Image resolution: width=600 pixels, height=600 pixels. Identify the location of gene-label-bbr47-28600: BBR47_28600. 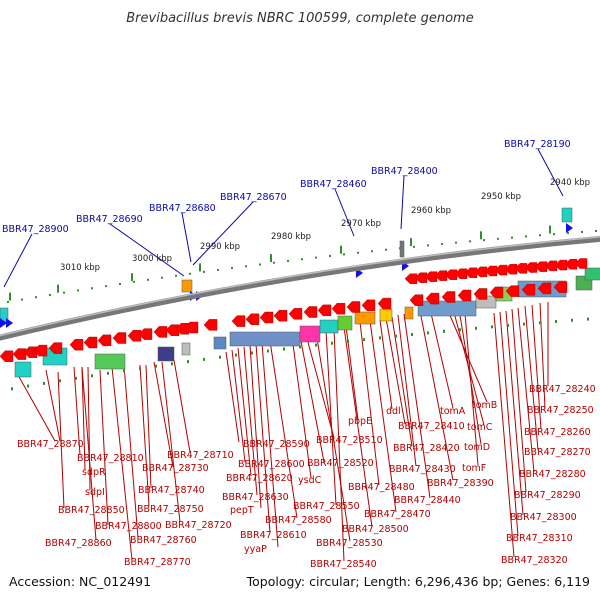
(271, 464).